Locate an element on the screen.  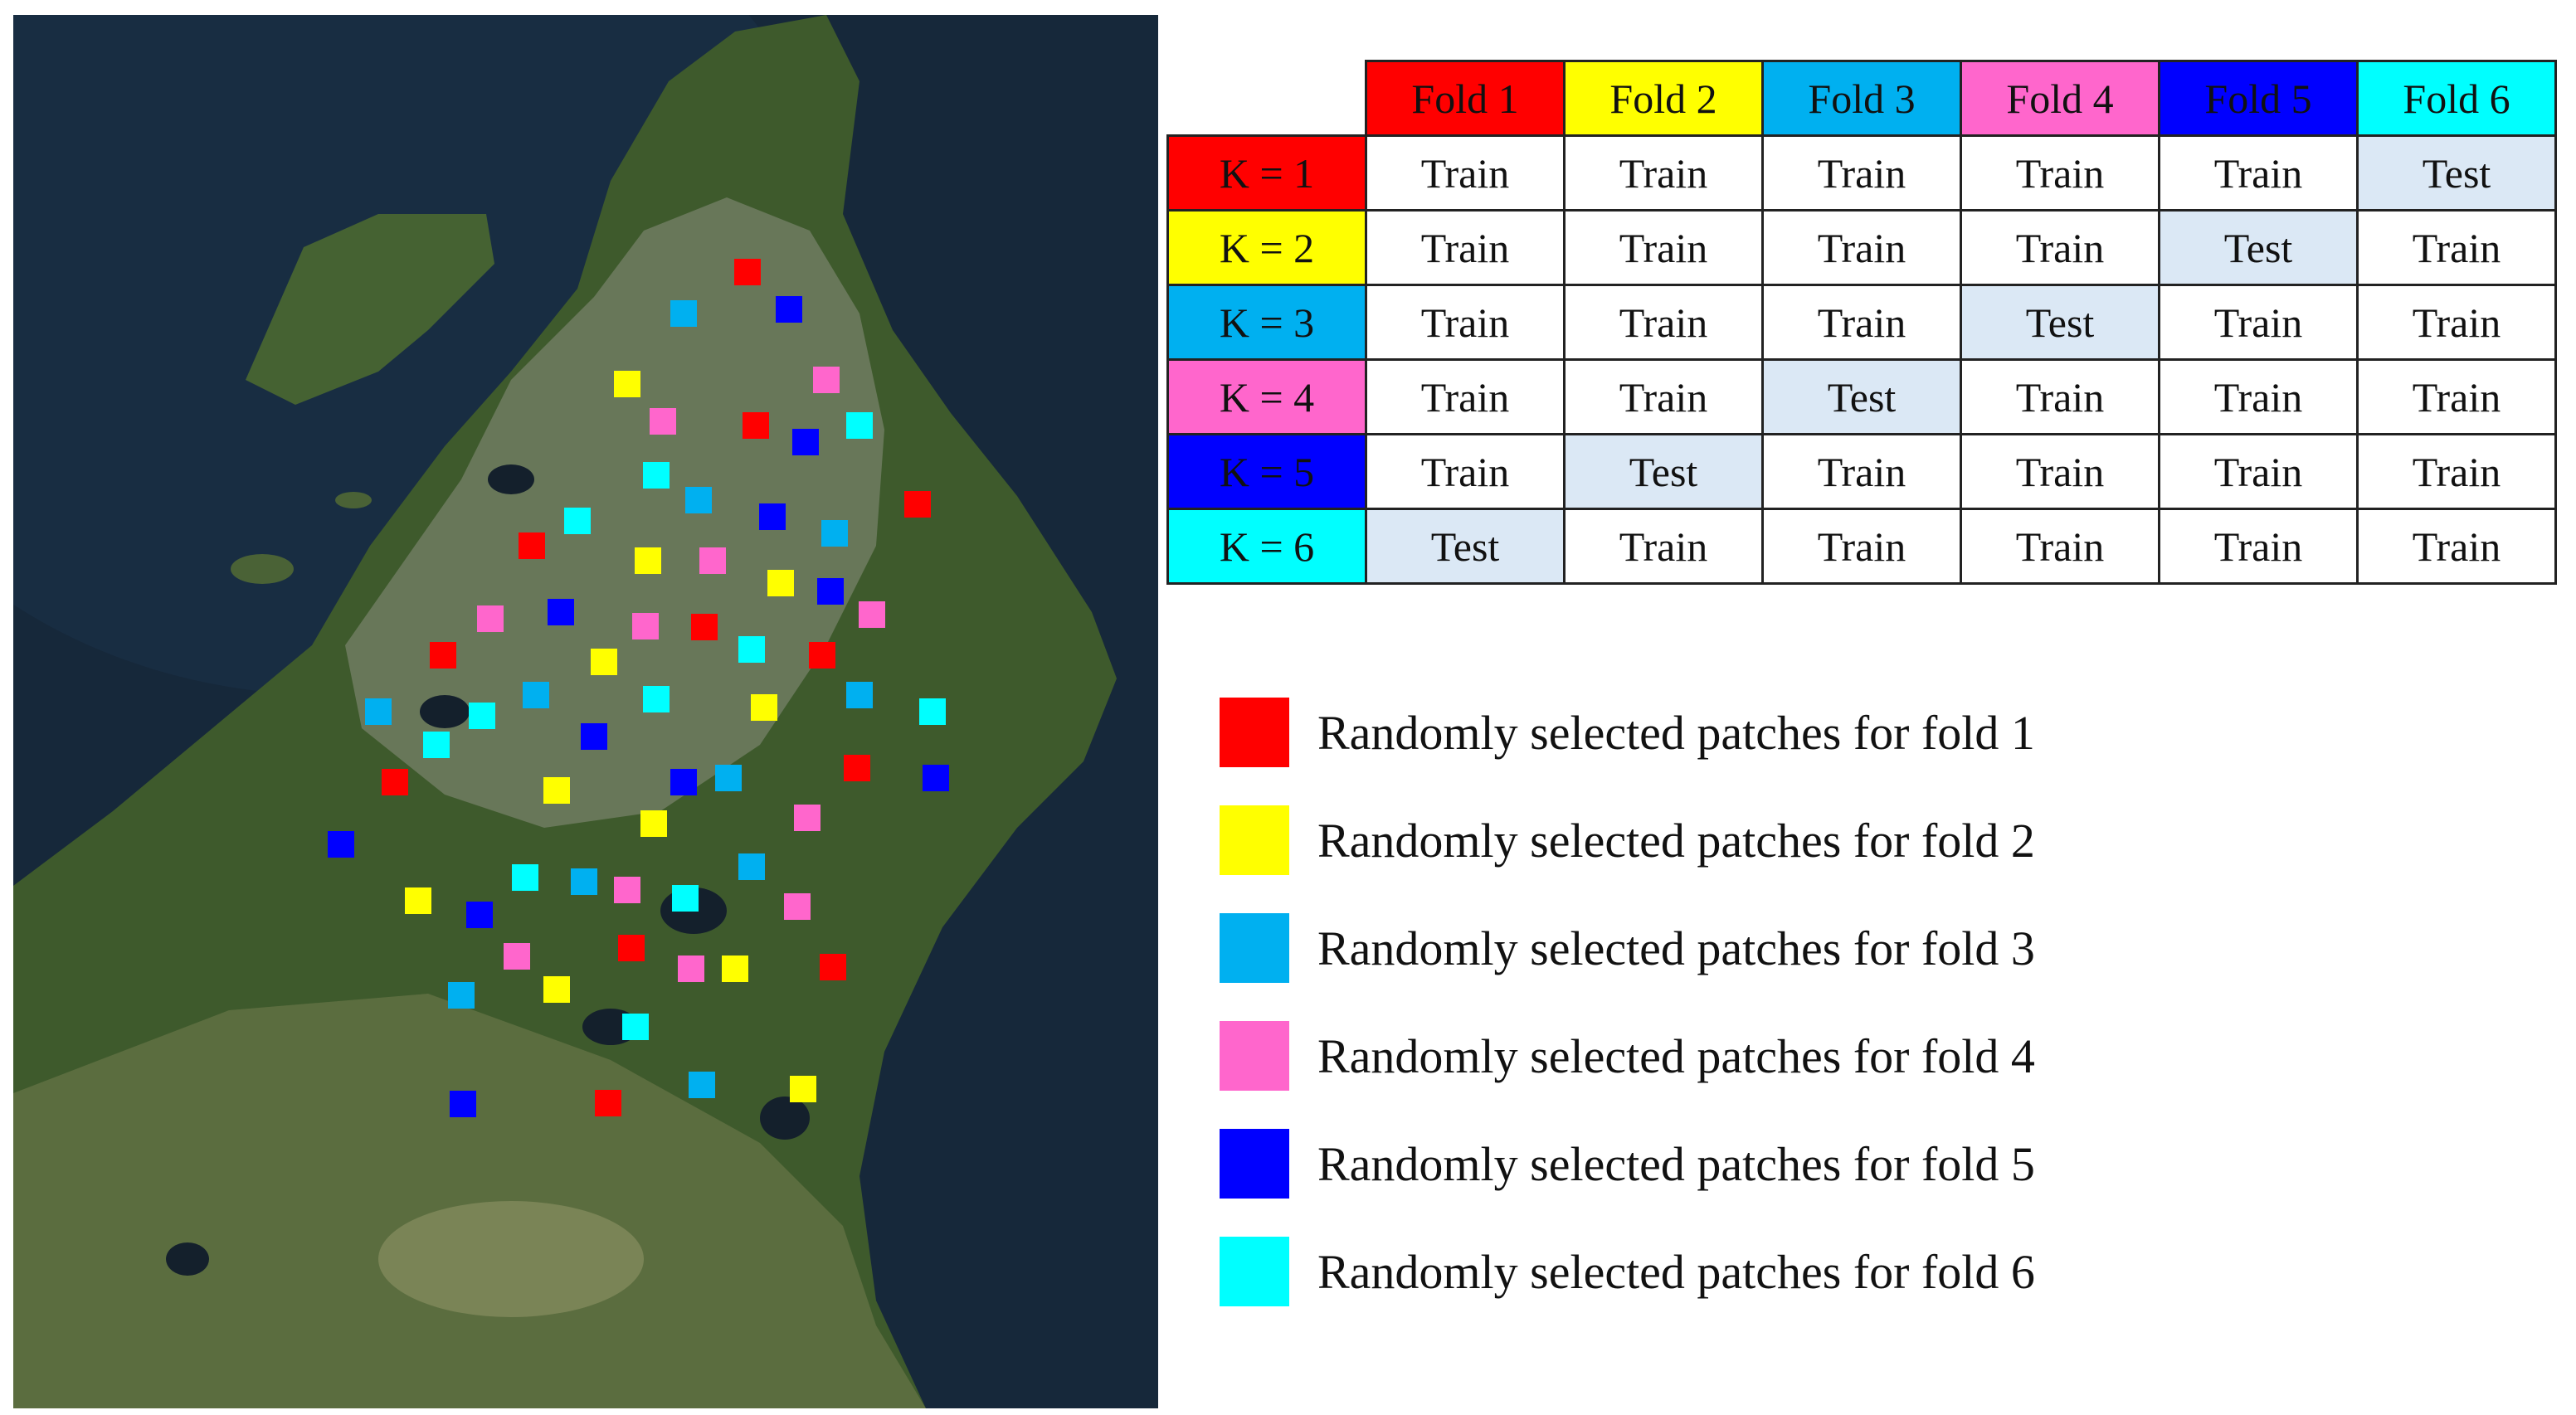
table-row: K = 2 Train Train Train Train Test Train is located at coordinates (1861, 248).